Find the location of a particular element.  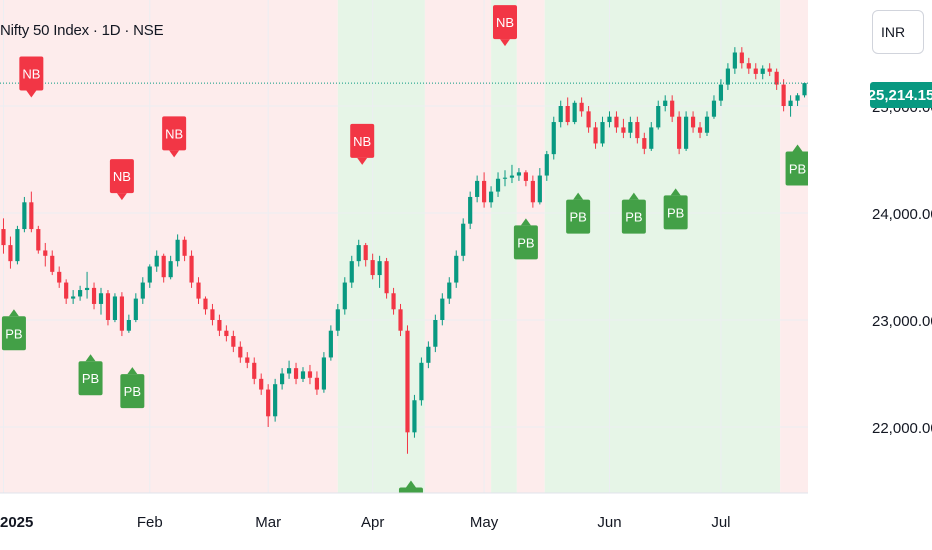

time-axis-tick: Feb is located at coordinates (150, 522).